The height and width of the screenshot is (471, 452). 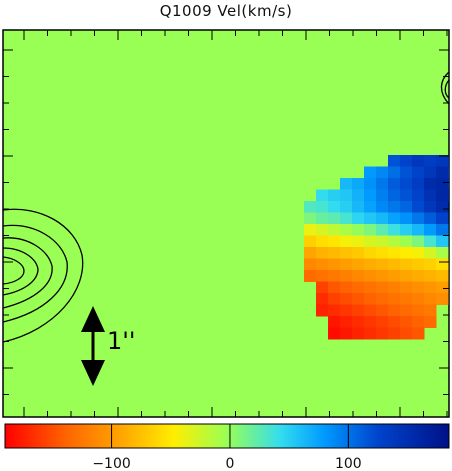 I want to click on contour-edge-right, so click(x=444, y=88).